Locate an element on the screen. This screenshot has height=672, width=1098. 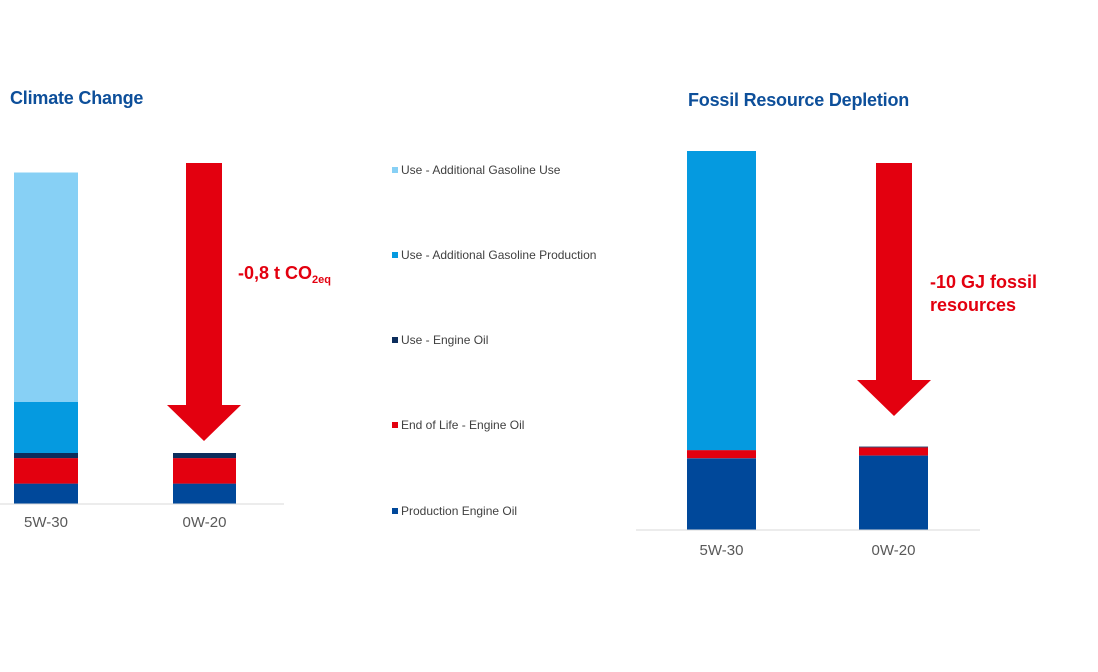
legend-label: Production Engine Oil is located at coordinates (459, 511).